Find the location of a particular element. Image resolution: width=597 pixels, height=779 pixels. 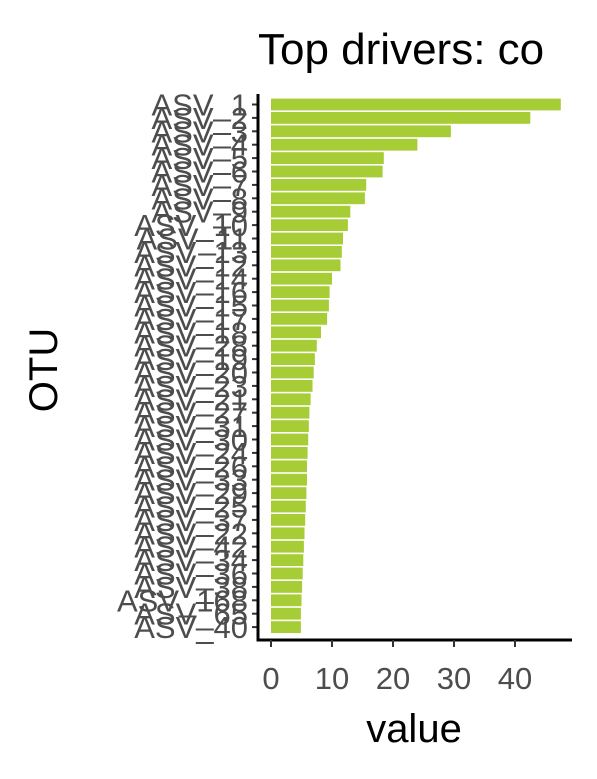

y-tick-label: ASV_13 is located at coordinates (191, 252).